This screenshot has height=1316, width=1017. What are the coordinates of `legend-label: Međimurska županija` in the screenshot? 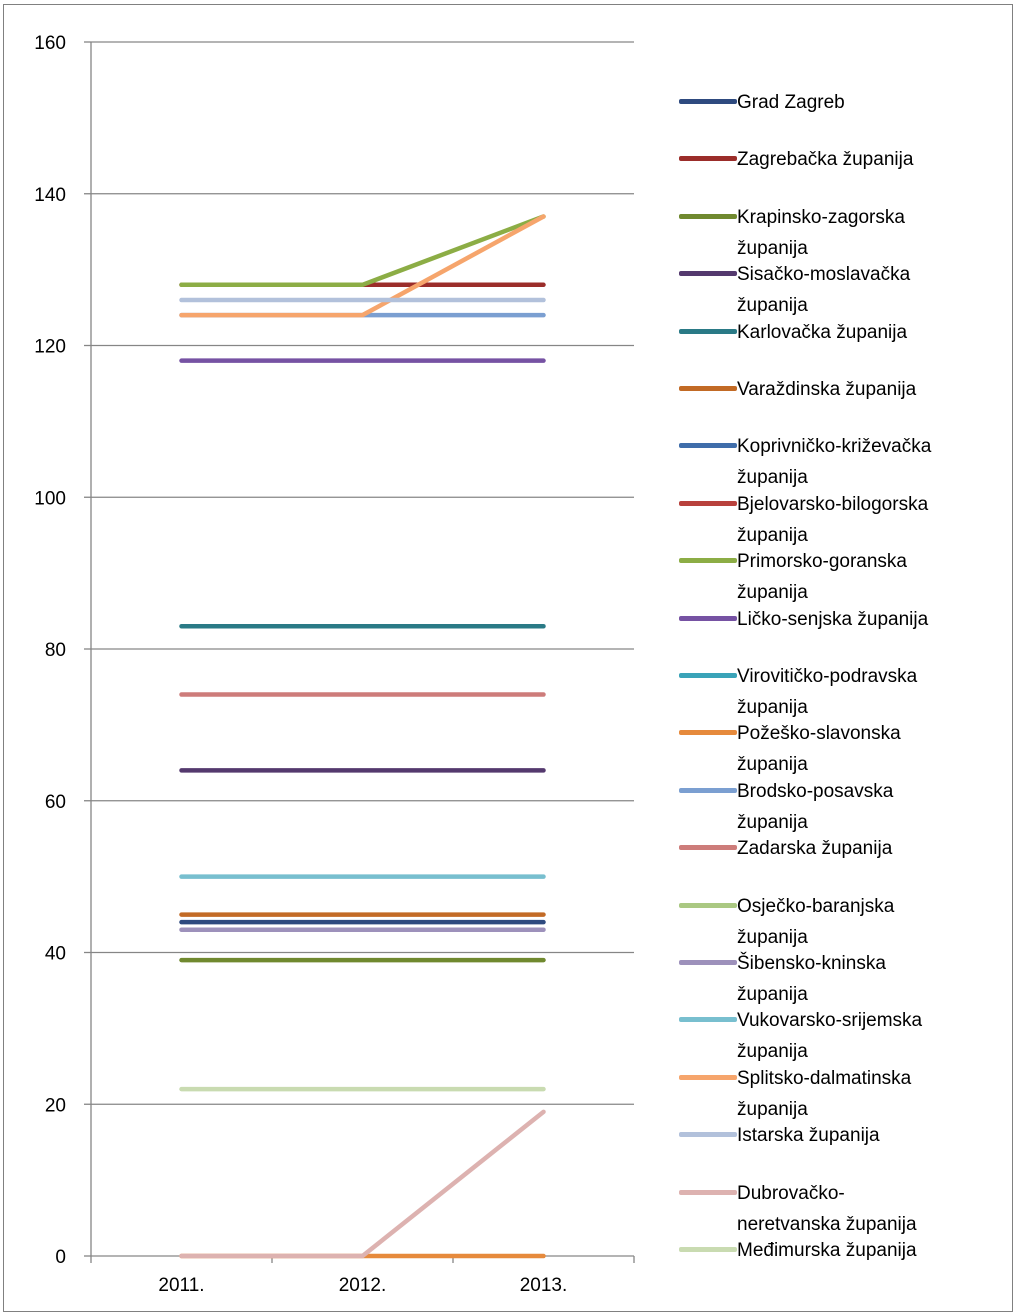 It's located at (868, 1250).